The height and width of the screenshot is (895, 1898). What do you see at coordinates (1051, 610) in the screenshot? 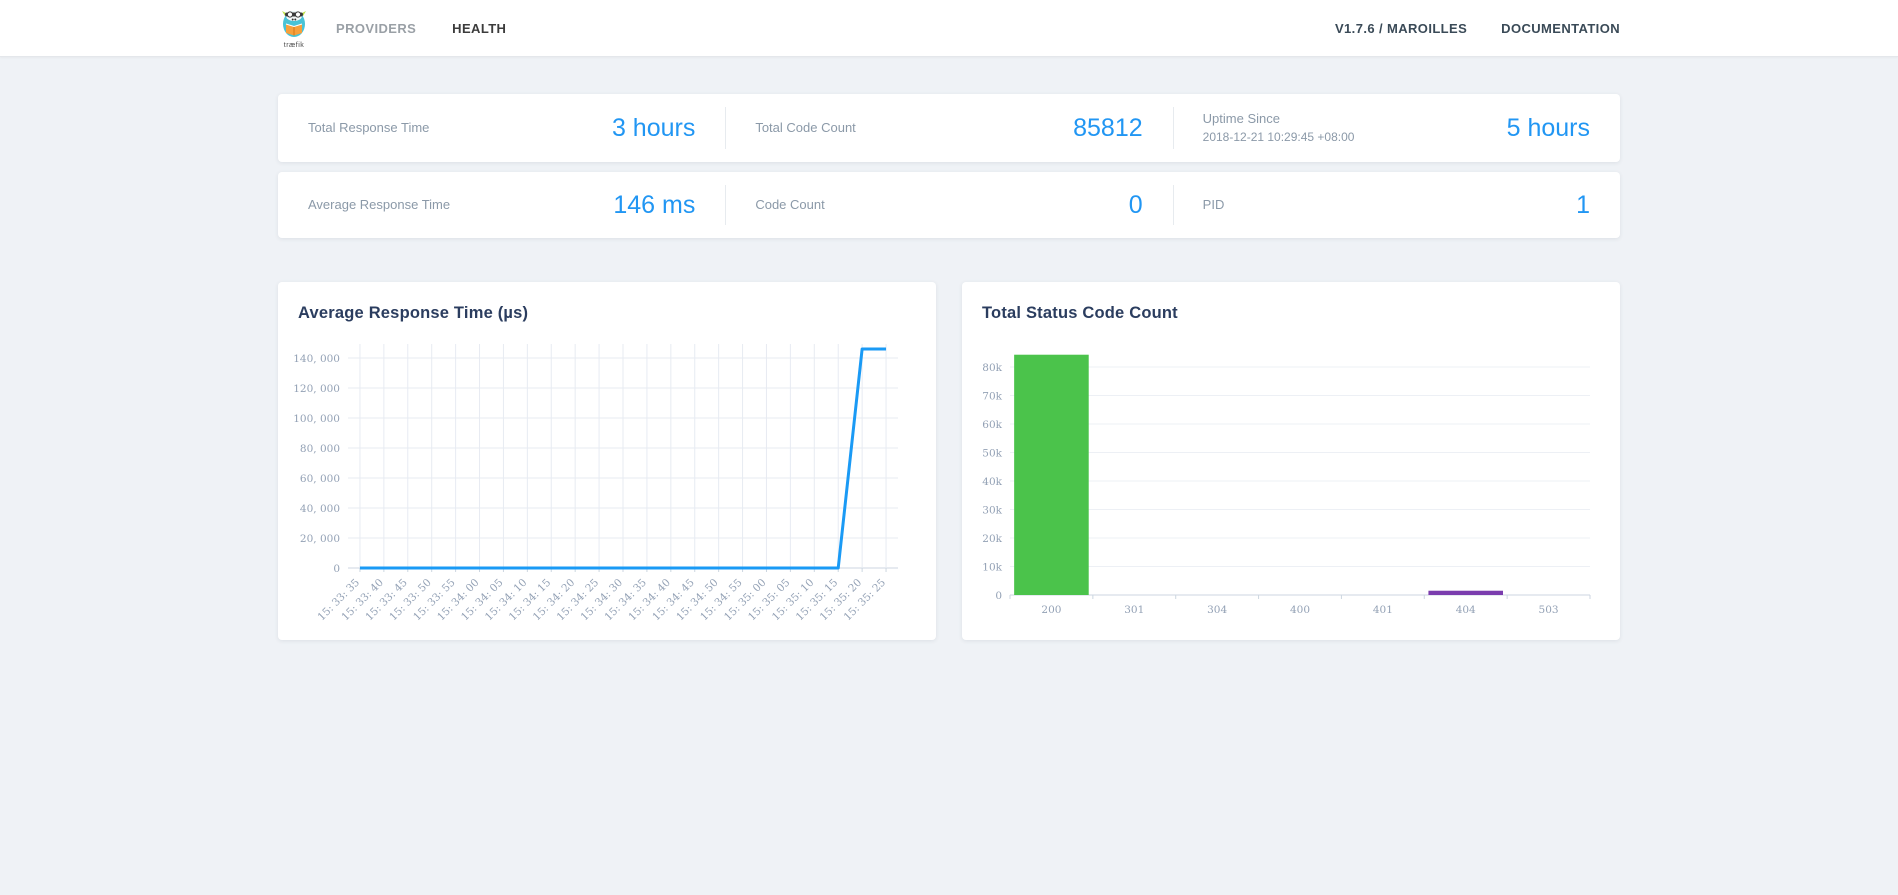
I see `svg-text: 200` at bounding box center [1051, 610].